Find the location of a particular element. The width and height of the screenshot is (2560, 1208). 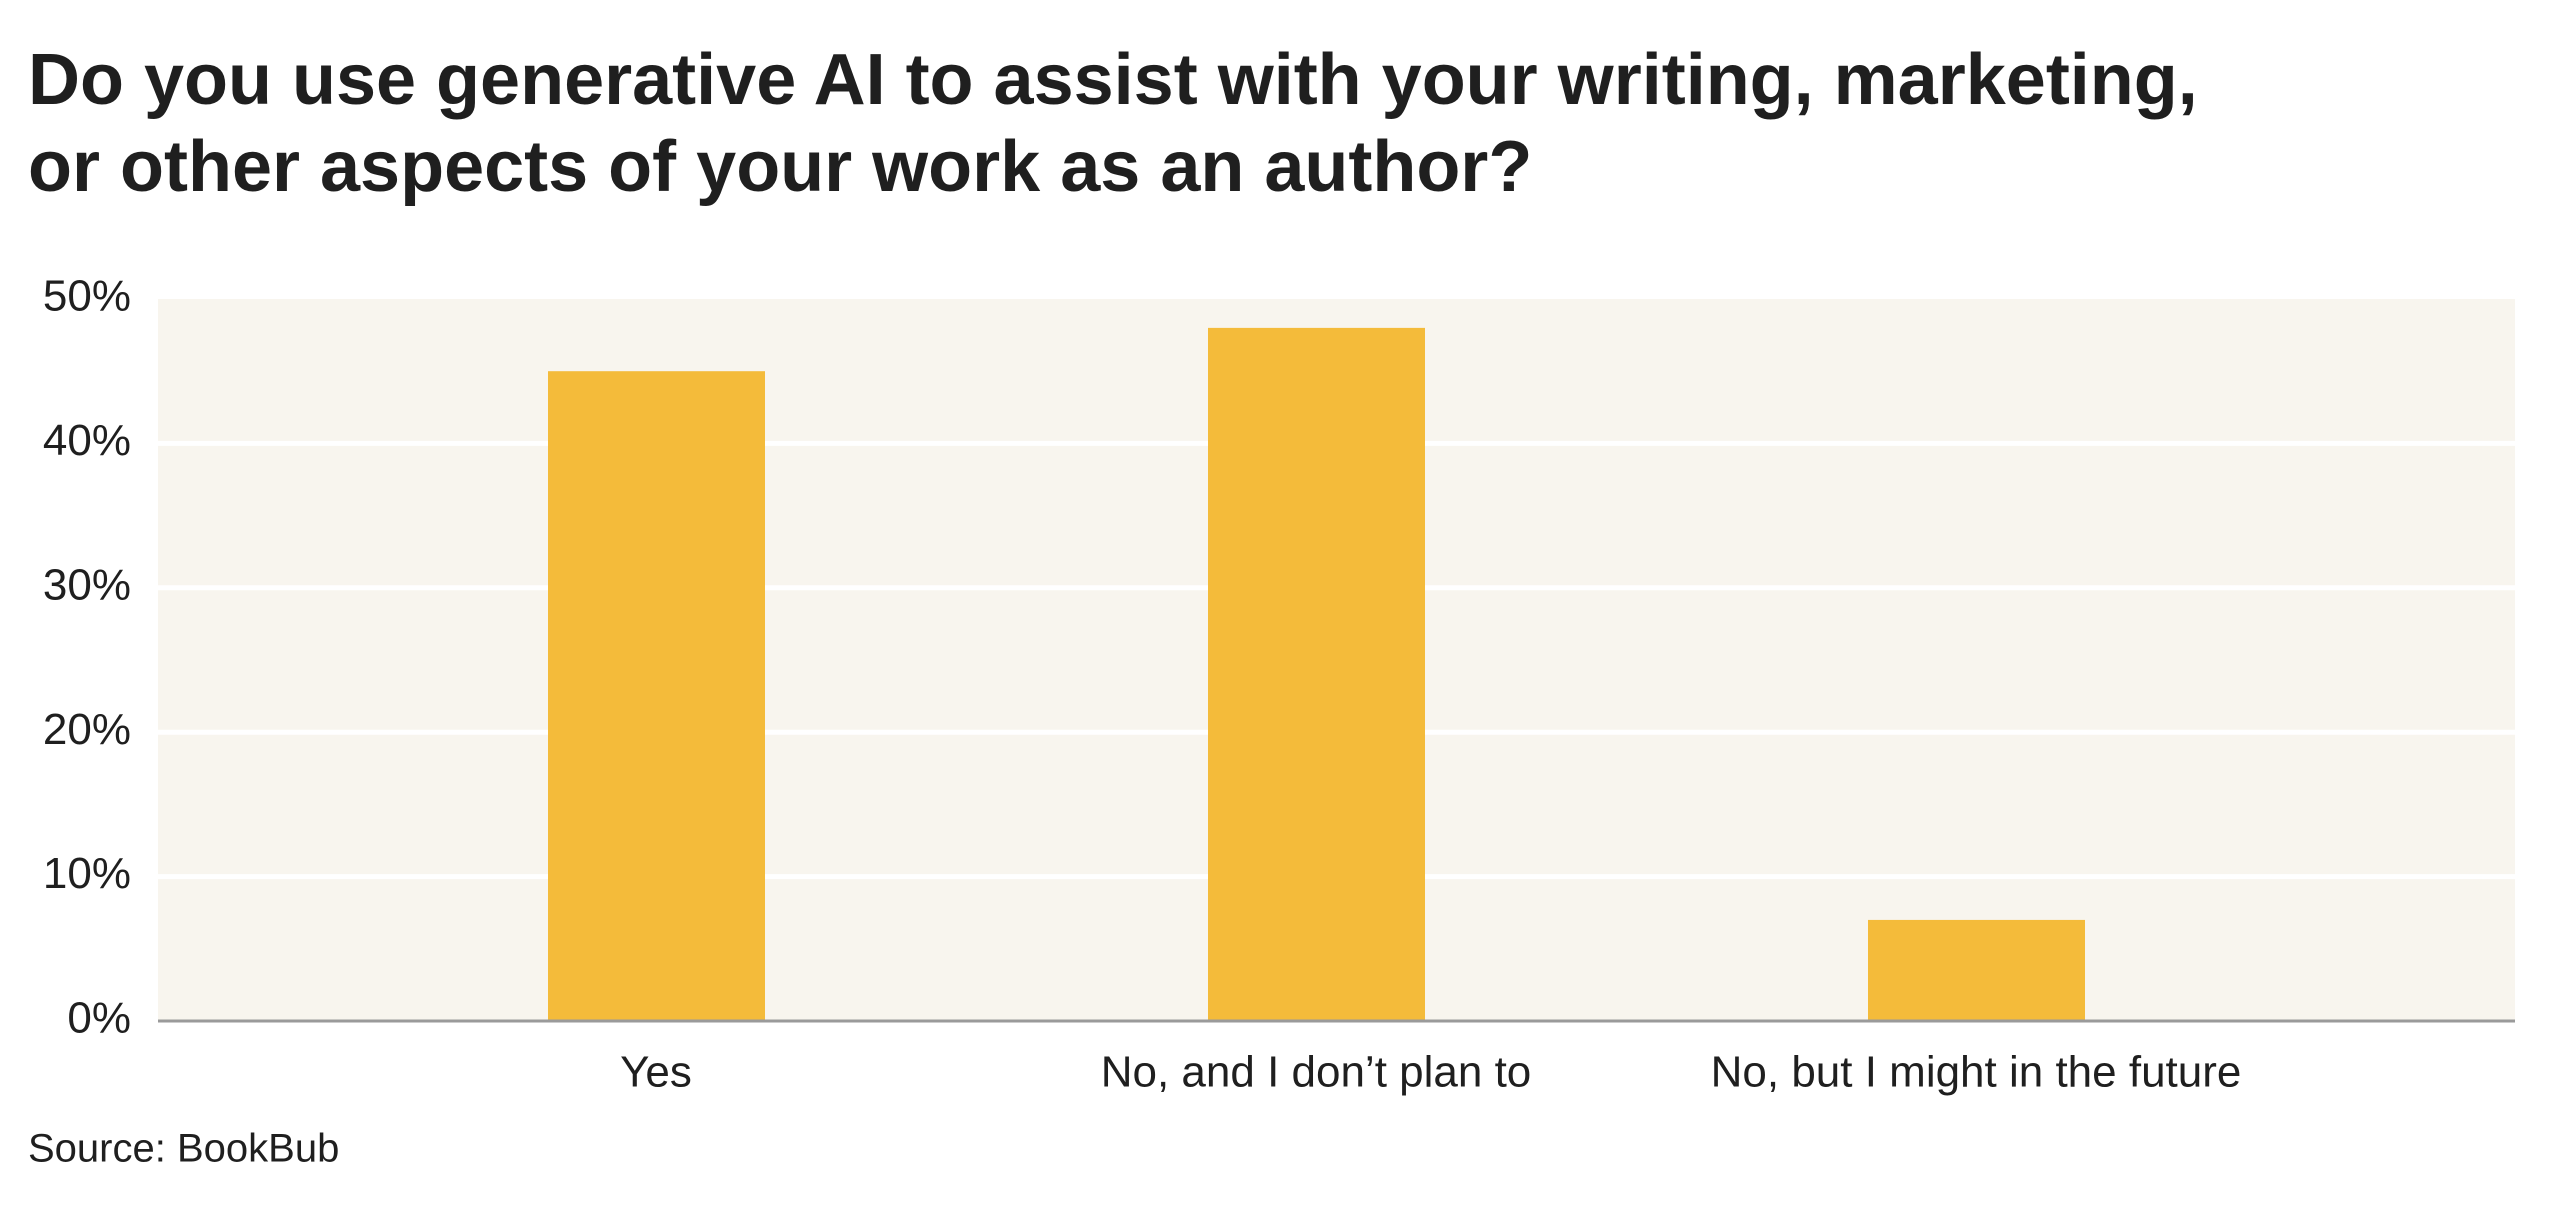

y-tick-label: 50% is located at coordinates (87, 296).